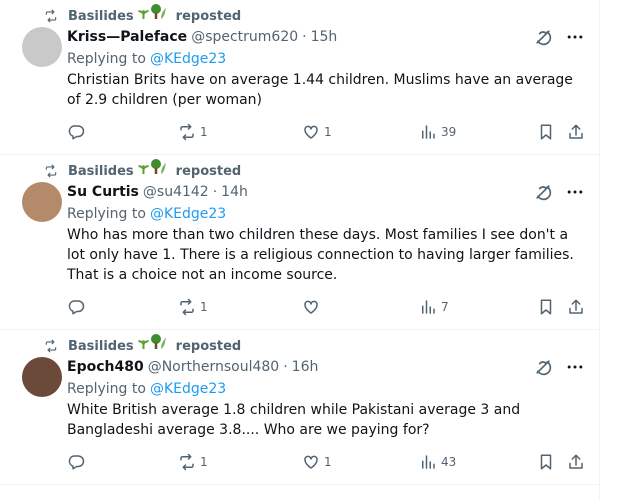 The image size is (626, 500). I want to click on like-button, so click(311, 307).